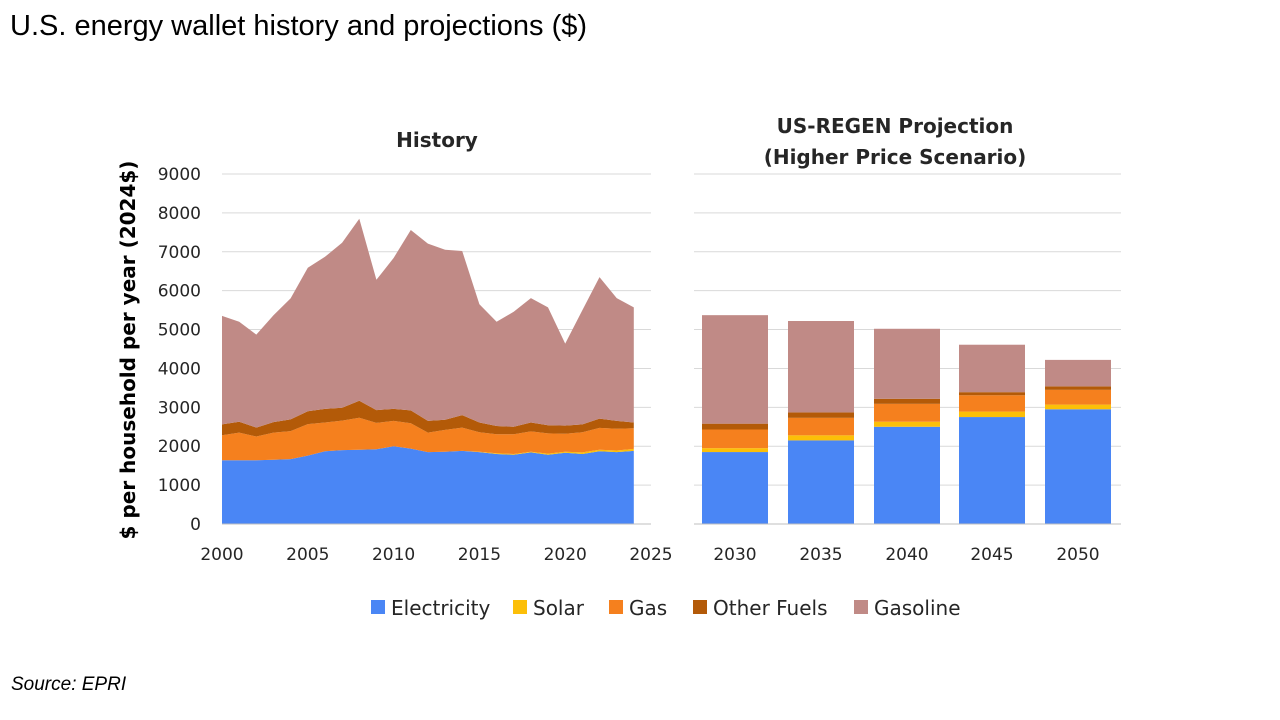  What do you see at coordinates (1077, 555) in the screenshot?
I see `x-tick-label: 2050` at bounding box center [1077, 555].